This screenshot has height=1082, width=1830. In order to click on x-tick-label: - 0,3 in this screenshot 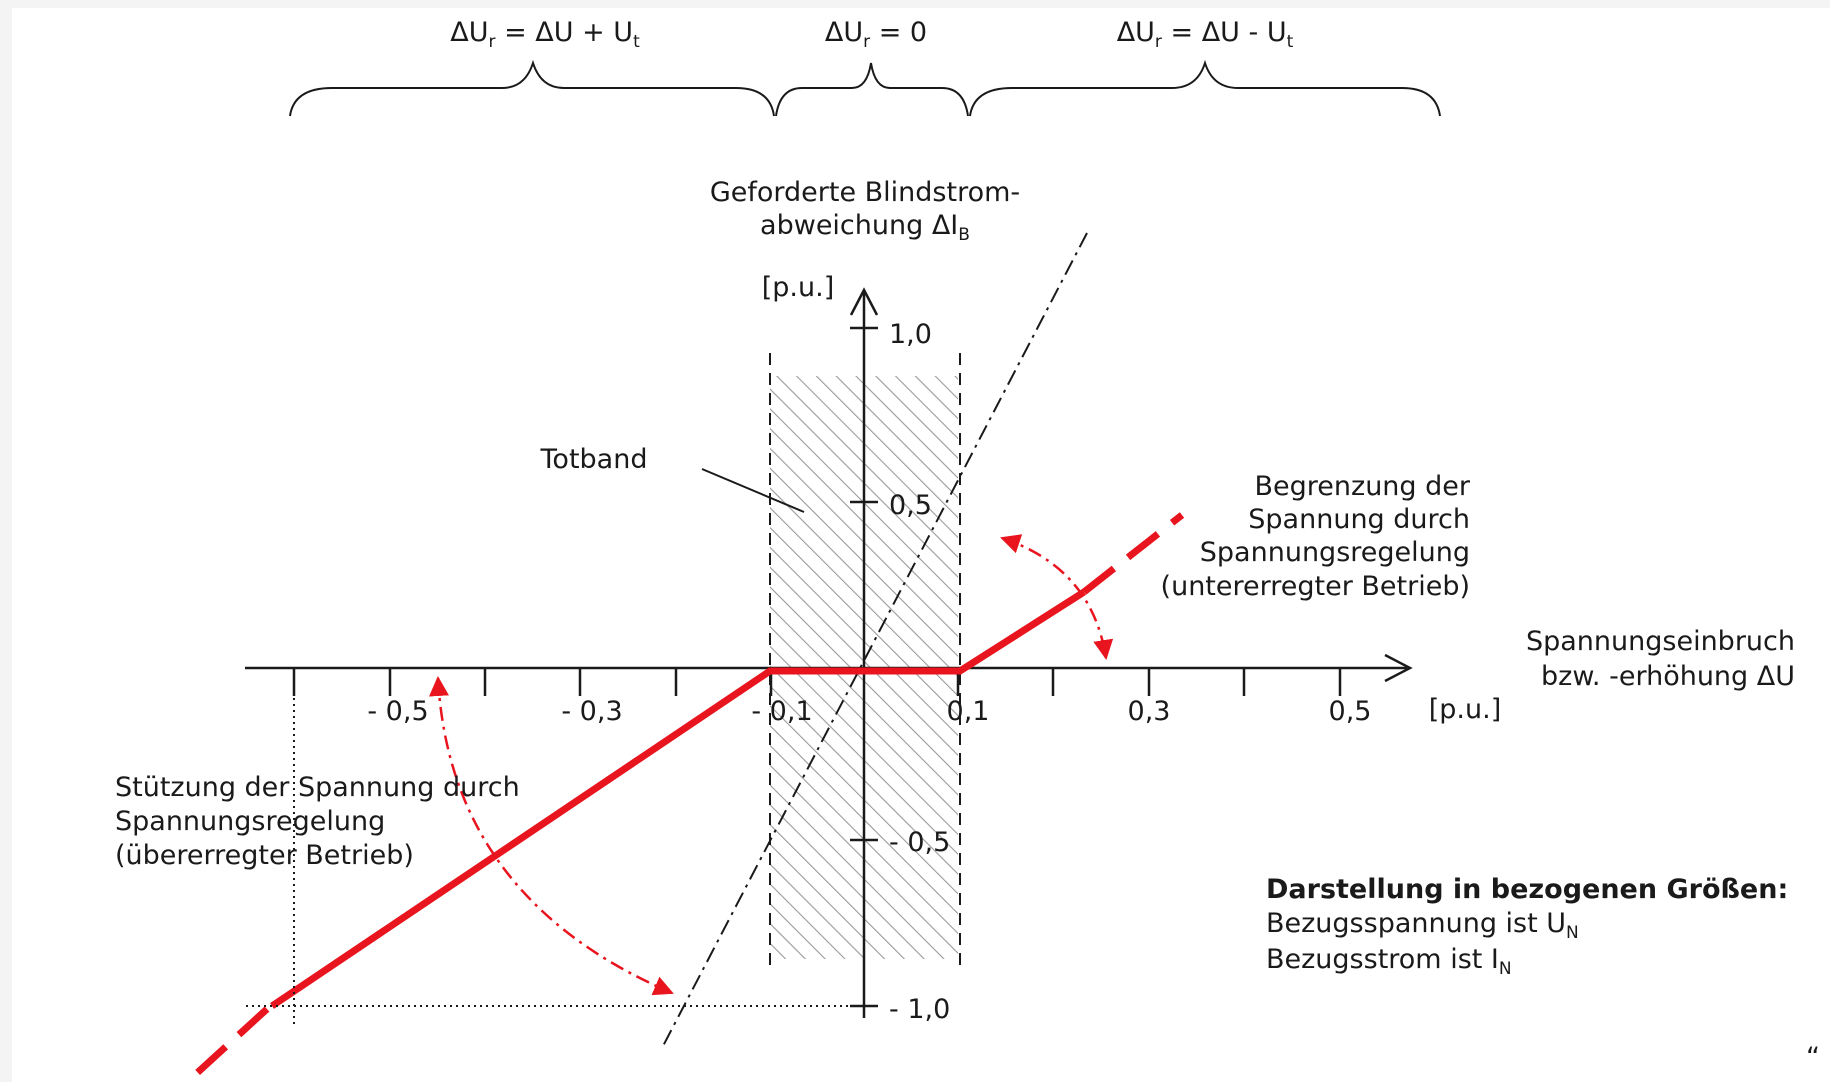, I will do `click(591, 711)`.